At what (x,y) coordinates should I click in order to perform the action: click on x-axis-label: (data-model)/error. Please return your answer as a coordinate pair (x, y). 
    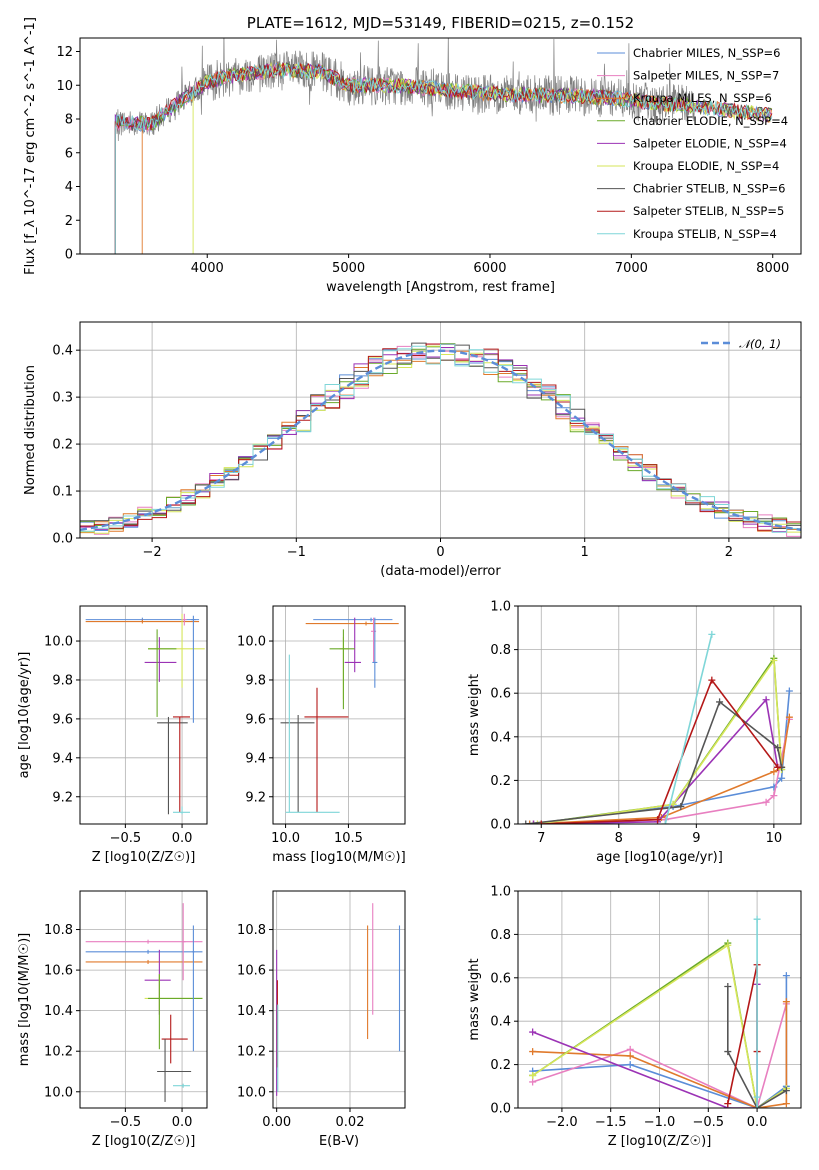
    Looking at the image, I should click on (440, 571).